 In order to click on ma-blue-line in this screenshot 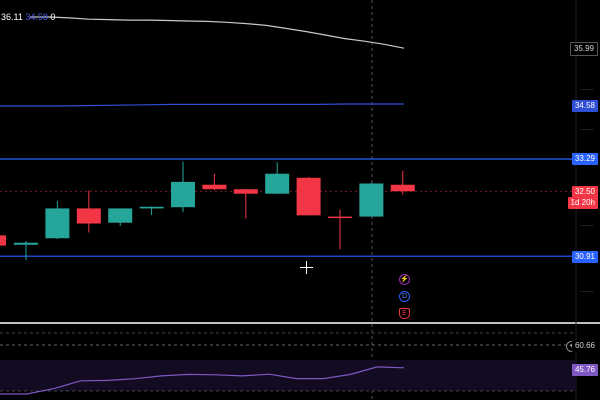, I will do `click(202, 105)`.